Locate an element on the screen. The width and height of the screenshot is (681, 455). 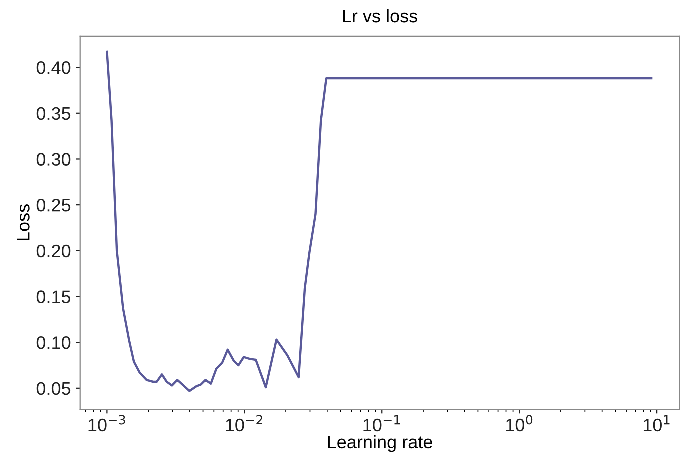
y-tick-label: 0.10 is located at coordinates (53, 343).